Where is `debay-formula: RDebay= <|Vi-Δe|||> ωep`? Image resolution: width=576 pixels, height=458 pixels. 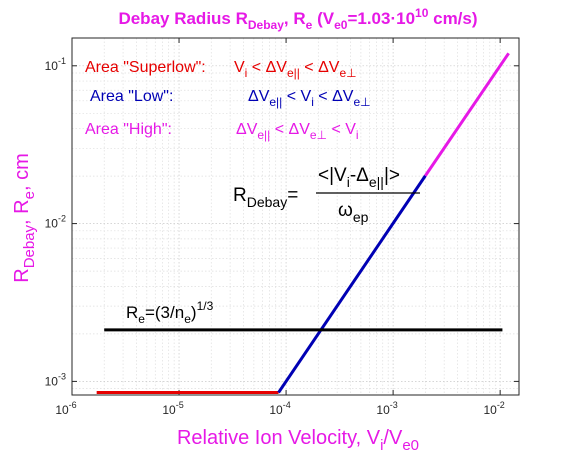
debay-formula: RDebay= <|Vi-Δe|||> ωep is located at coordinates (326, 195).